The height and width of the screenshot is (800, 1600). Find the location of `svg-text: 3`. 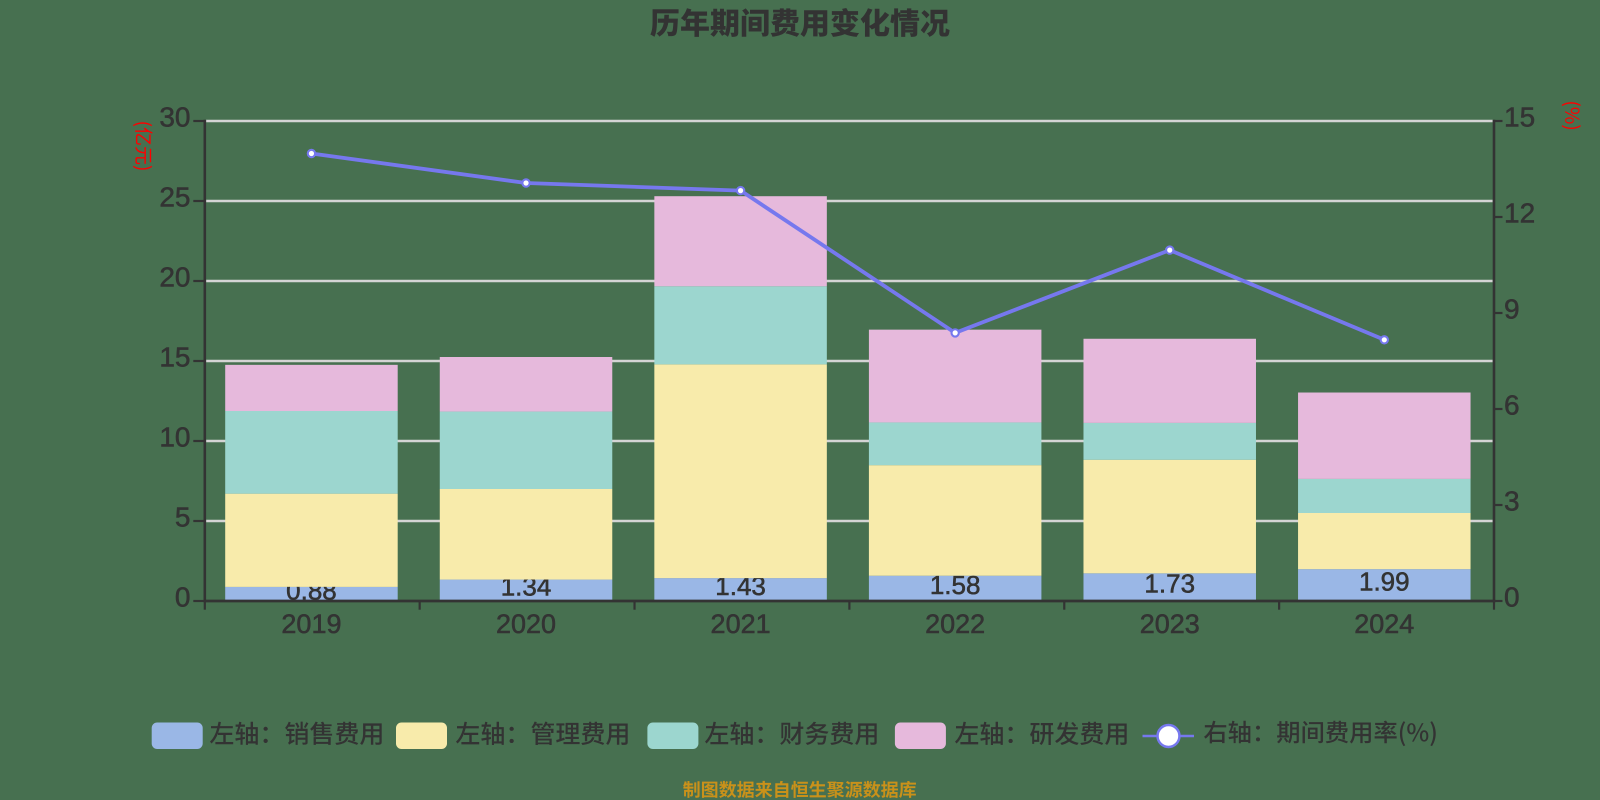

svg-text: 3 is located at coordinates (1512, 501).